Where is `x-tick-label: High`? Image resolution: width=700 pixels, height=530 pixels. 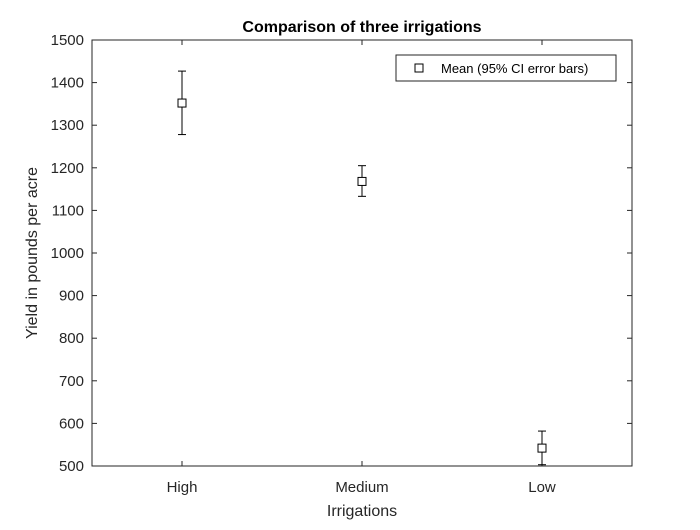
x-tick-label: High is located at coordinates (182, 487).